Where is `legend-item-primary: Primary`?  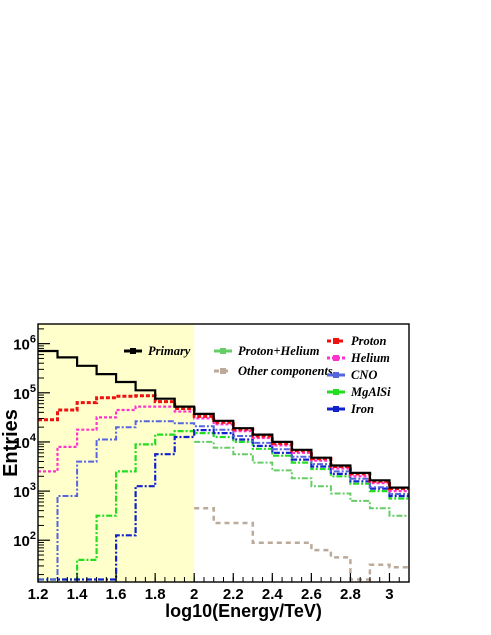 legend-item-primary: Primary is located at coordinates (157, 351).